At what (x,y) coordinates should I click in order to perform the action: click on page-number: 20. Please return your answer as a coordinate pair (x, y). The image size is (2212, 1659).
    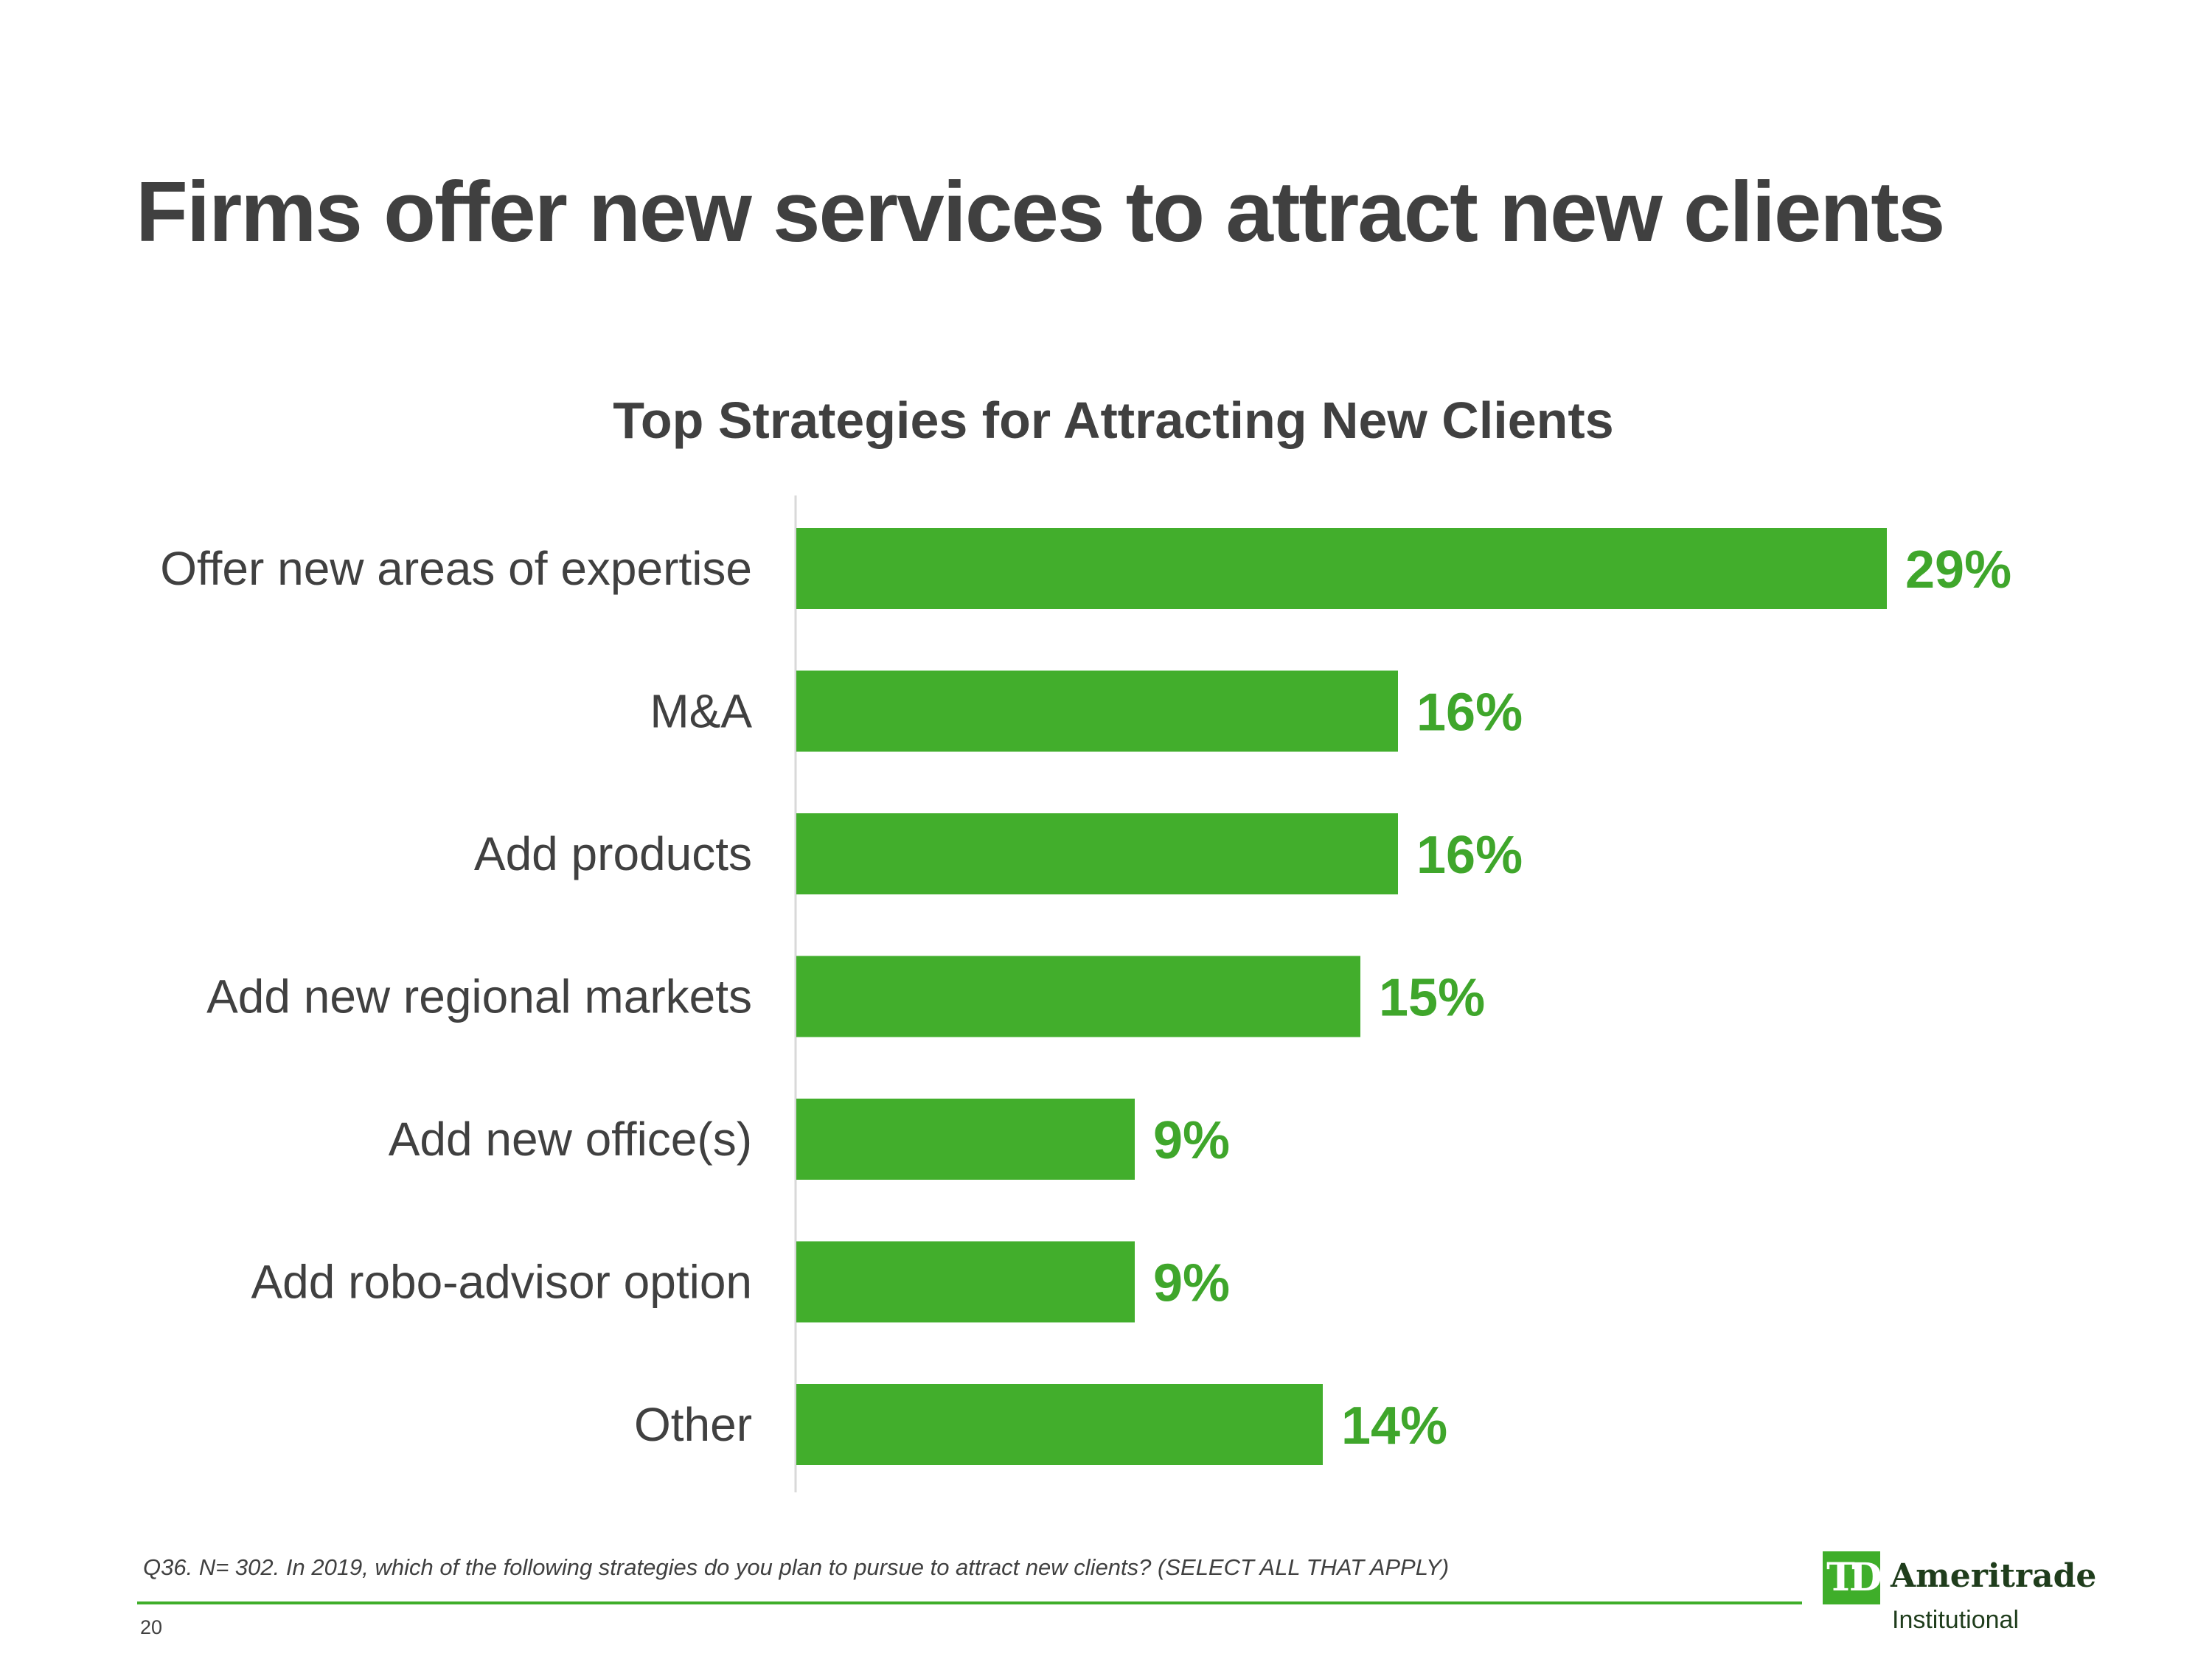
    Looking at the image, I should click on (151, 1627).